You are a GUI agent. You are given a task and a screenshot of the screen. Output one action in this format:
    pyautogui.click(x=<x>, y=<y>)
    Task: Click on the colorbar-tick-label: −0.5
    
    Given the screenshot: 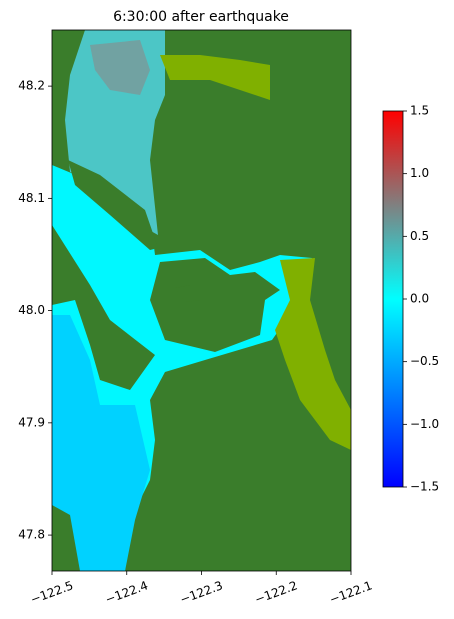 What is the action you would take?
    pyautogui.click(x=424, y=361)
    